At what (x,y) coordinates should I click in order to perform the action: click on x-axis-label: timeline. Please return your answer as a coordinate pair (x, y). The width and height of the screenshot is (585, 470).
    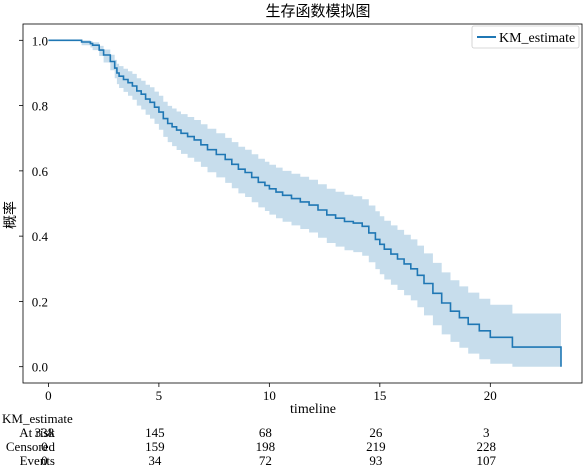
    Looking at the image, I should click on (313, 409).